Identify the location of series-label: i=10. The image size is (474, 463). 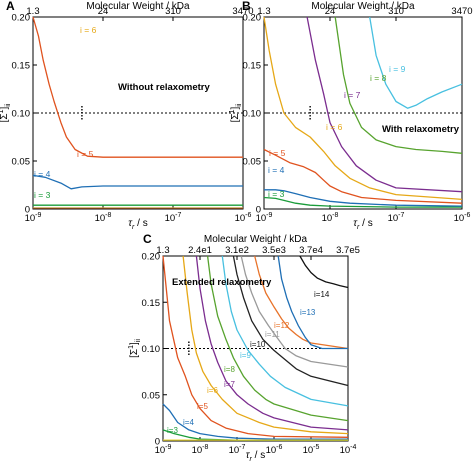
(258, 344).